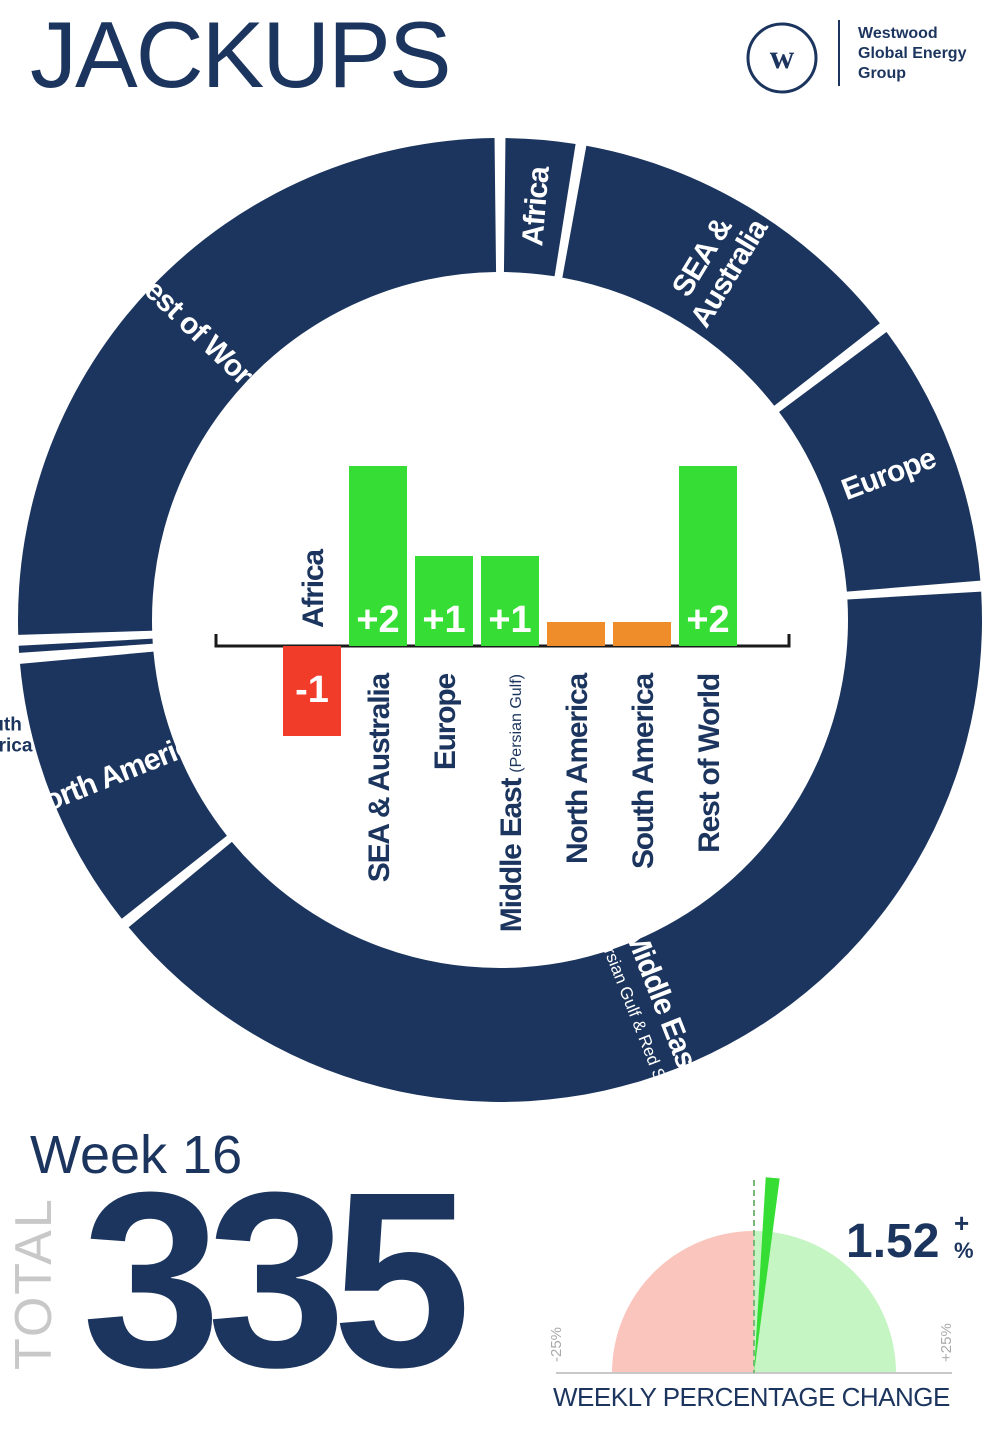 The height and width of the screenshot is (1439, 1000). What do you see at coordinates (839, 53) in the screenshot?
I see `logo-divider` at bounding box center [839, 53].